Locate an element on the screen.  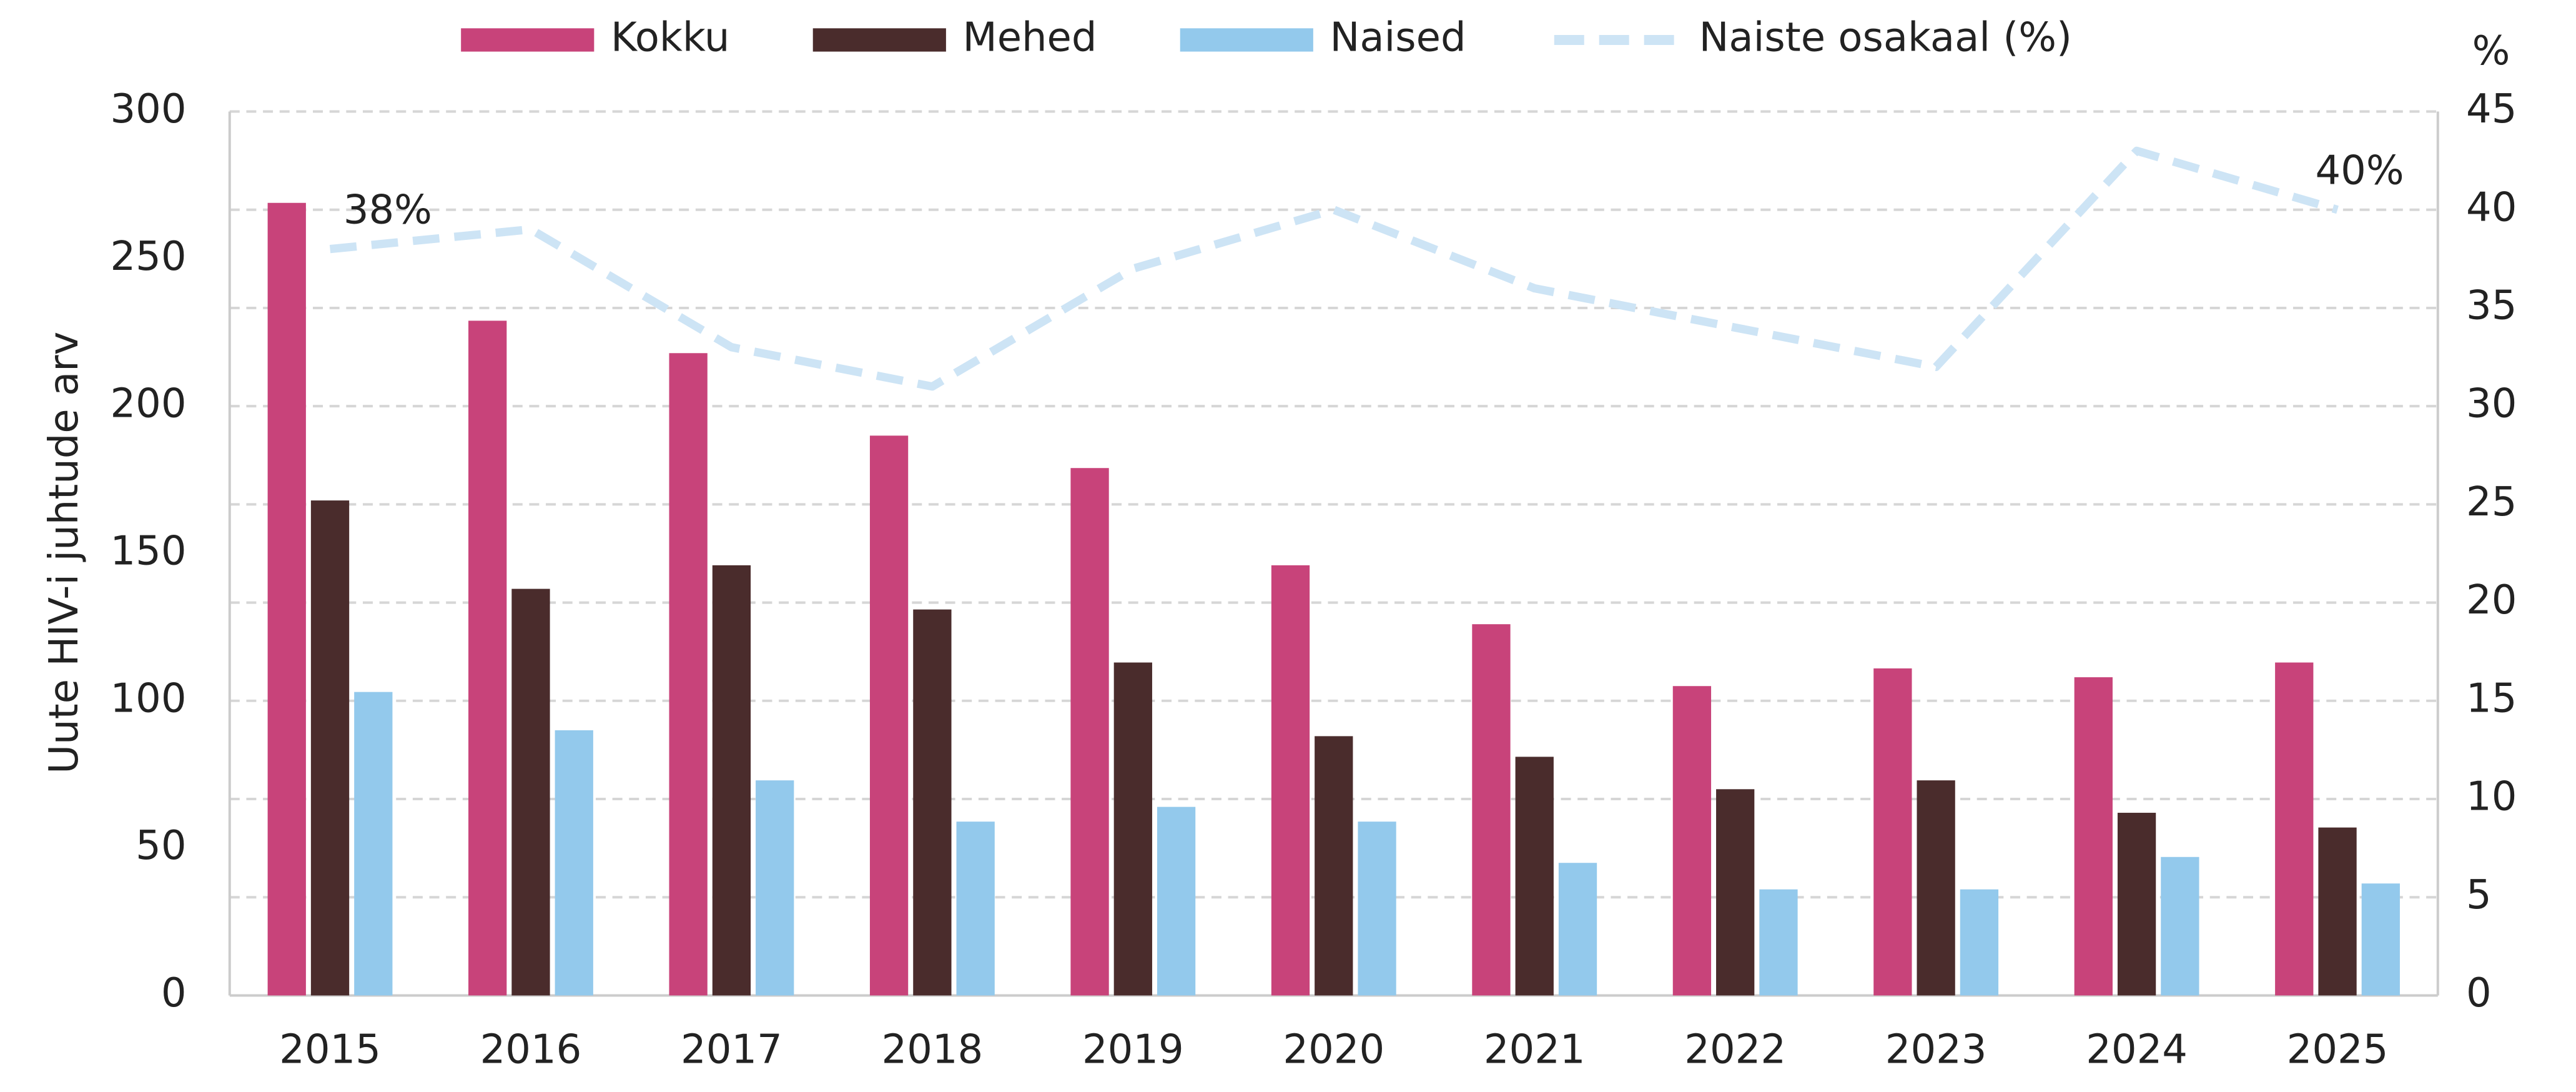
x-tick-label: 2016 is located at coordinates (531, 1050).